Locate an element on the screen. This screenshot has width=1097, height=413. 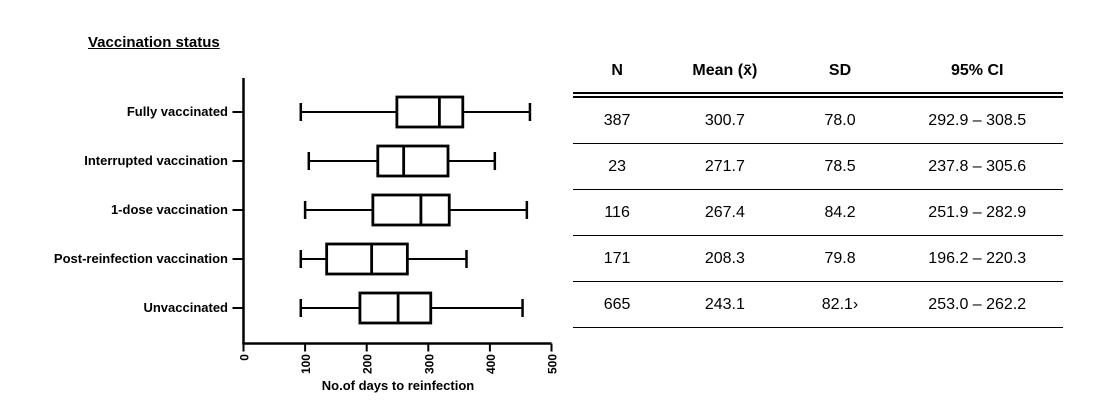
table-row: 116 267.4 84.2 251.9 – 282.9 is located at coordinates (818, 212).